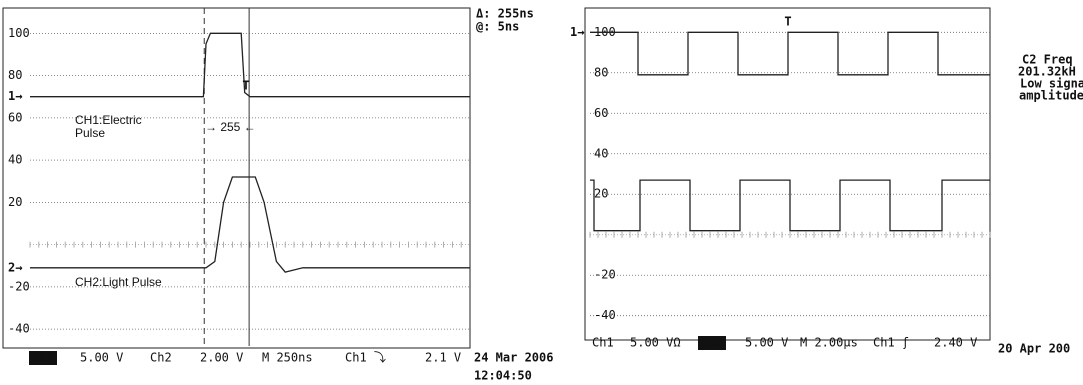 This screenshot has height=385, width=1083. I want to click on status-text: 5.00 VΩ, so click(655, 343).